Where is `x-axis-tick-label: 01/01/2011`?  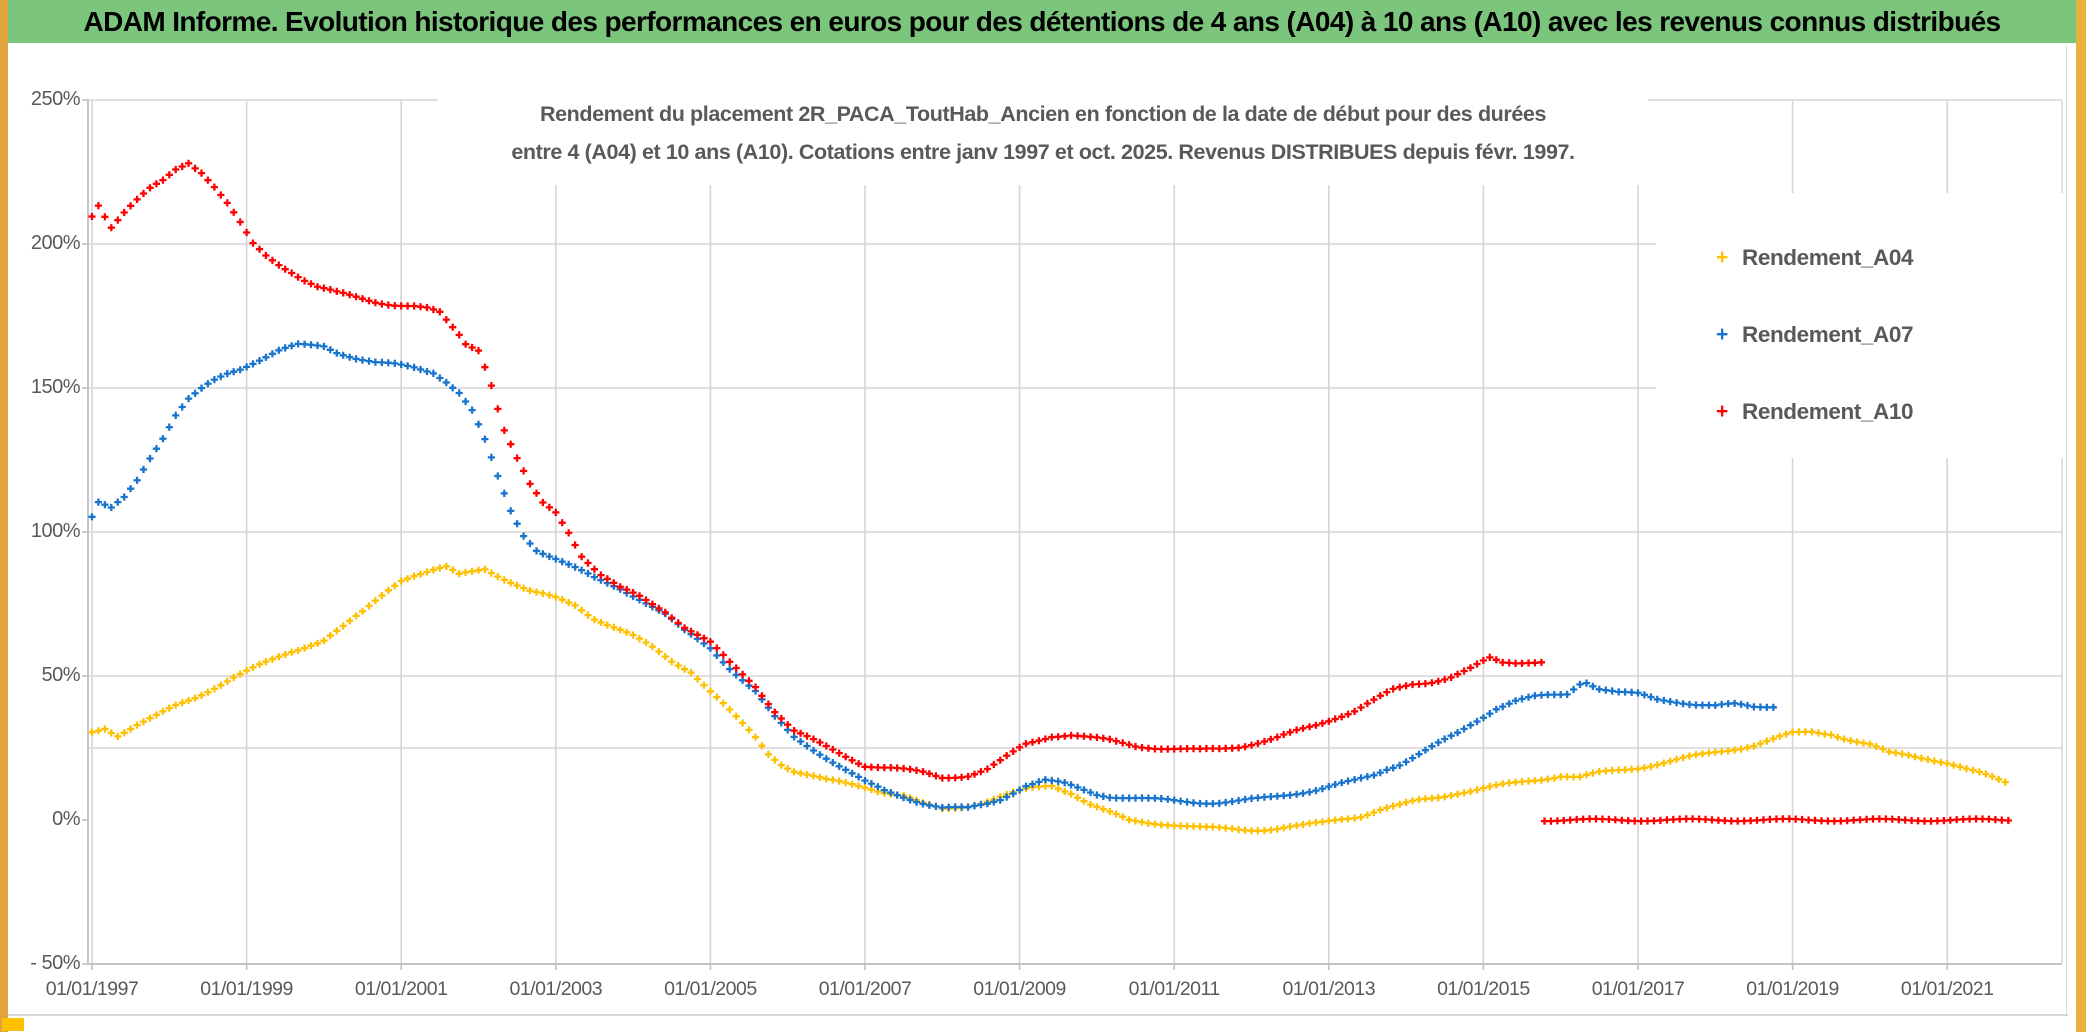
x-axis-tick-label: 01/01/2011 is located at coordinates (1174, 989).